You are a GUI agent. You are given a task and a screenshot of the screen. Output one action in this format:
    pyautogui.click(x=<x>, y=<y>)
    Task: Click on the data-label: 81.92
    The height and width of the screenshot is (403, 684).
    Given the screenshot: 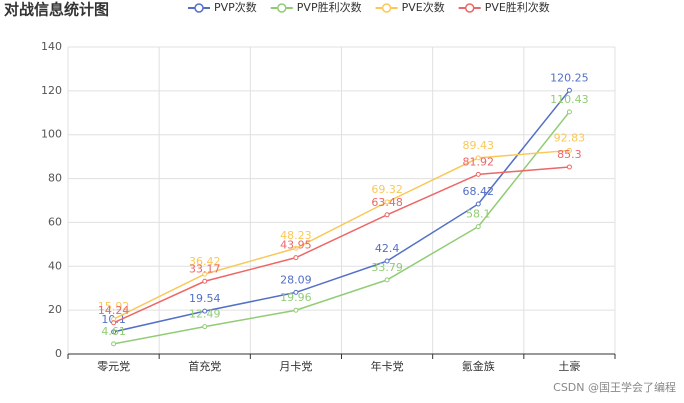 What is the action you would take?
    pyautogui.click(x=479, y=161)
    